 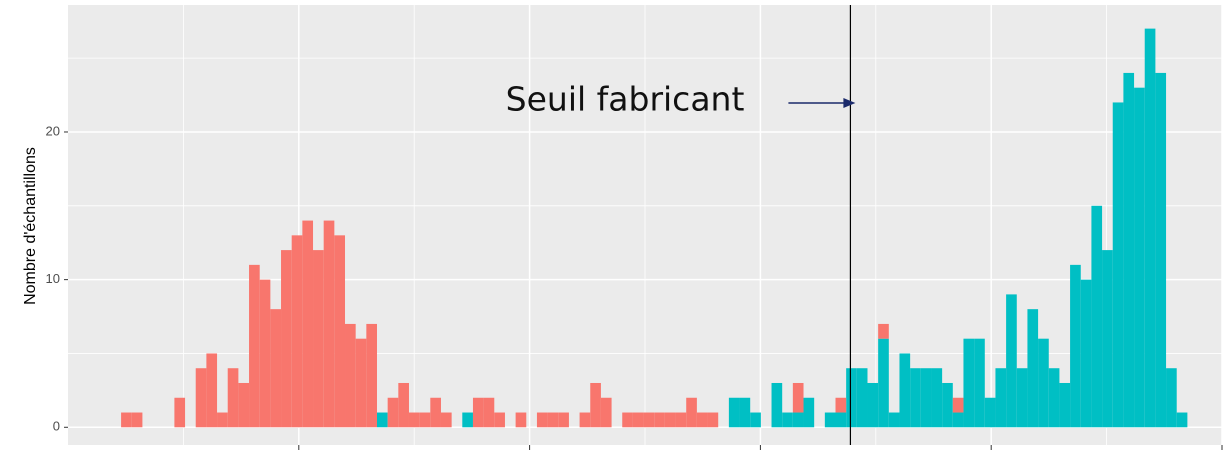 What do you see at coordinates (56, 426) in the screenshot?
I see `y-tick-label: 0` at bounding box center [56, 426].